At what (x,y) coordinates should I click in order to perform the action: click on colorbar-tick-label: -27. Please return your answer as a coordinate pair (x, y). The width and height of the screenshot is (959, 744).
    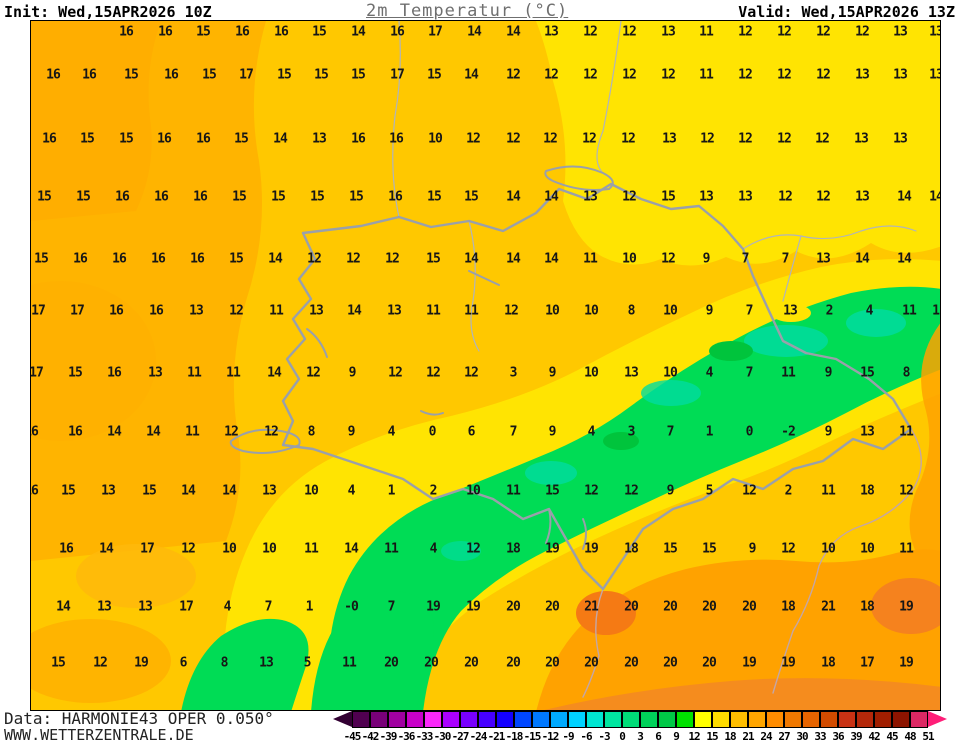
    Looking at the image, I should click on (460, 736).